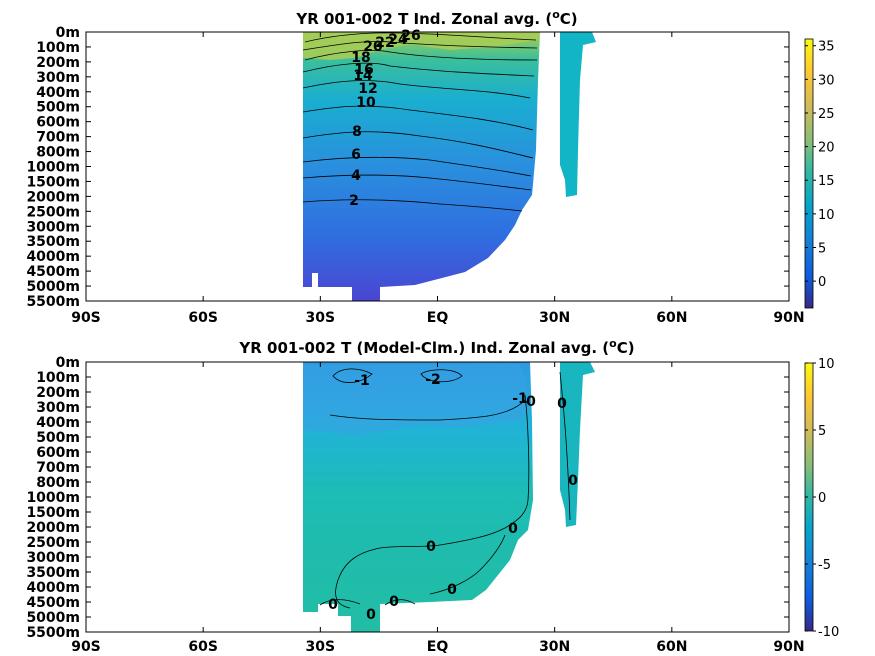  What do you see at coordinates (53, 287) in the screenshot?
I see `y-tick-label: 5000m` at bounding box center [53, 287].